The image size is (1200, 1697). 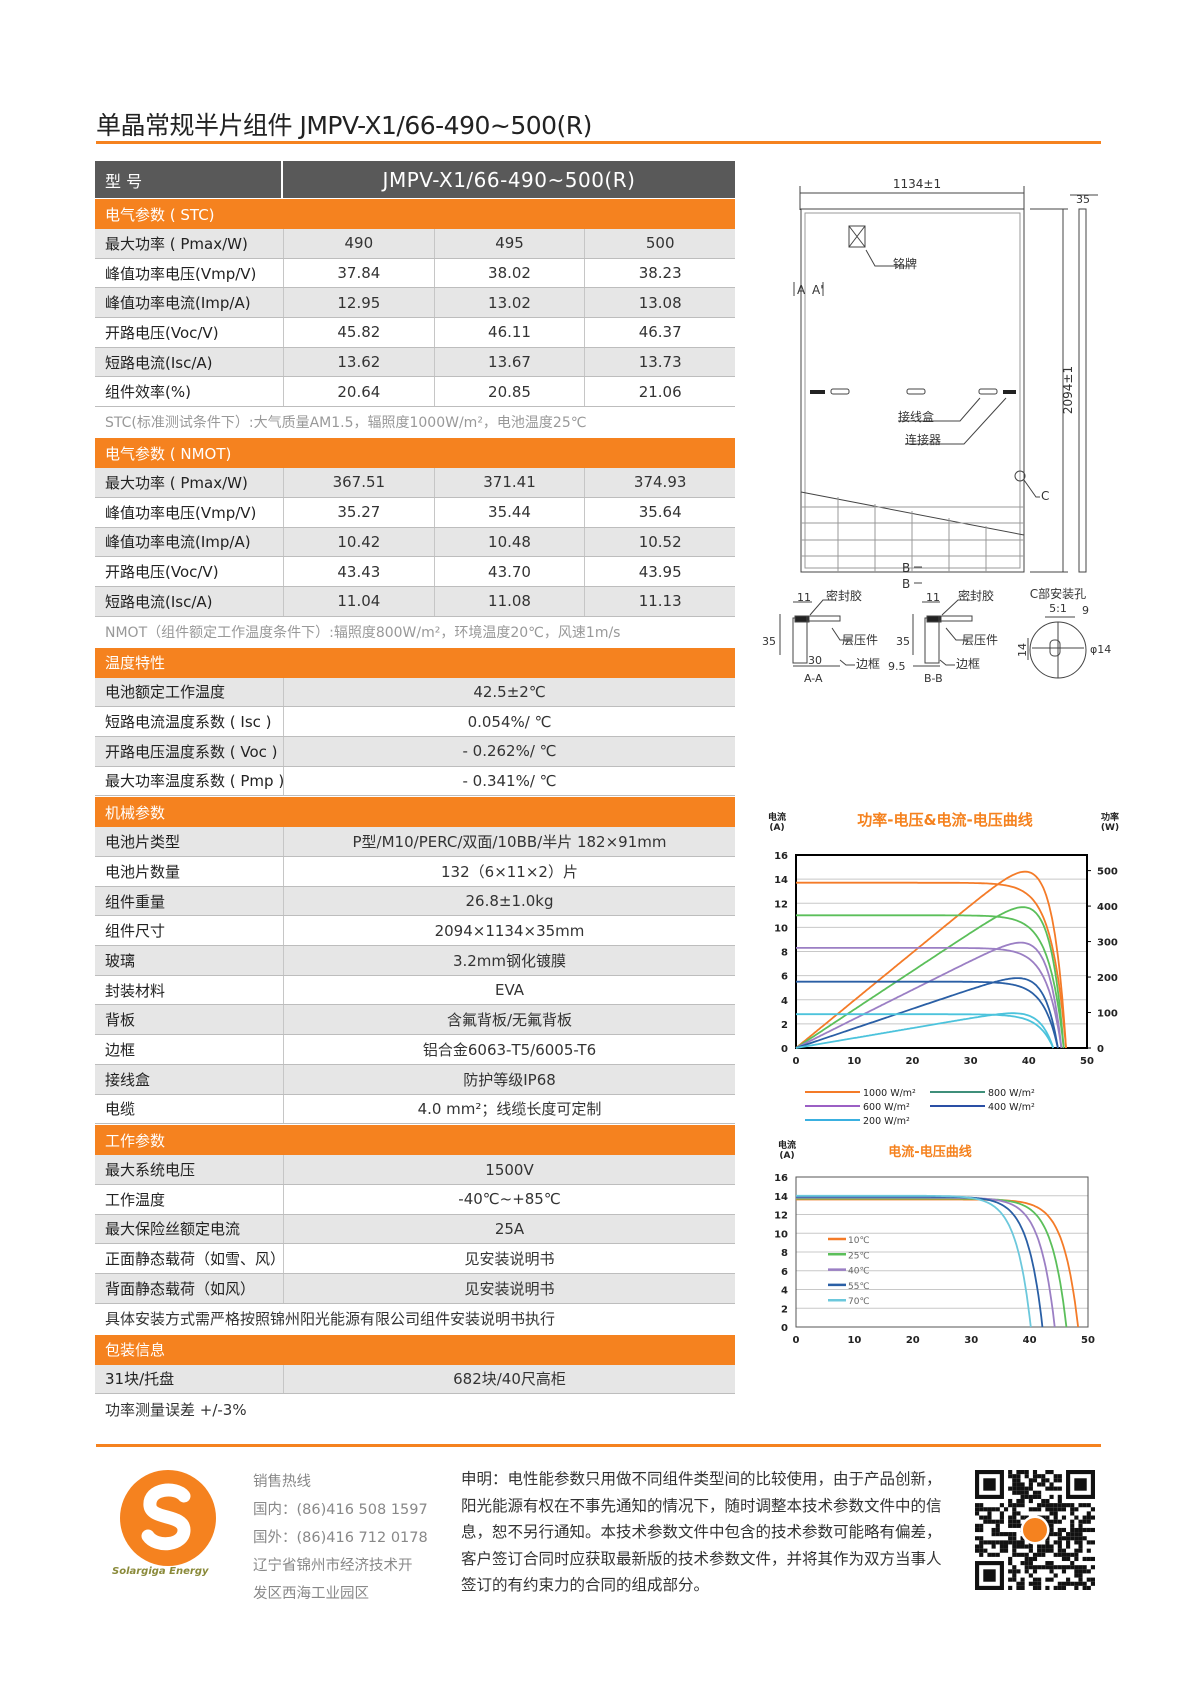 I want to click on section-note: 具体安装方式需严格按照锦州阳光能源有限公司组件安装说明书执行, so click(x=330, y=1319).